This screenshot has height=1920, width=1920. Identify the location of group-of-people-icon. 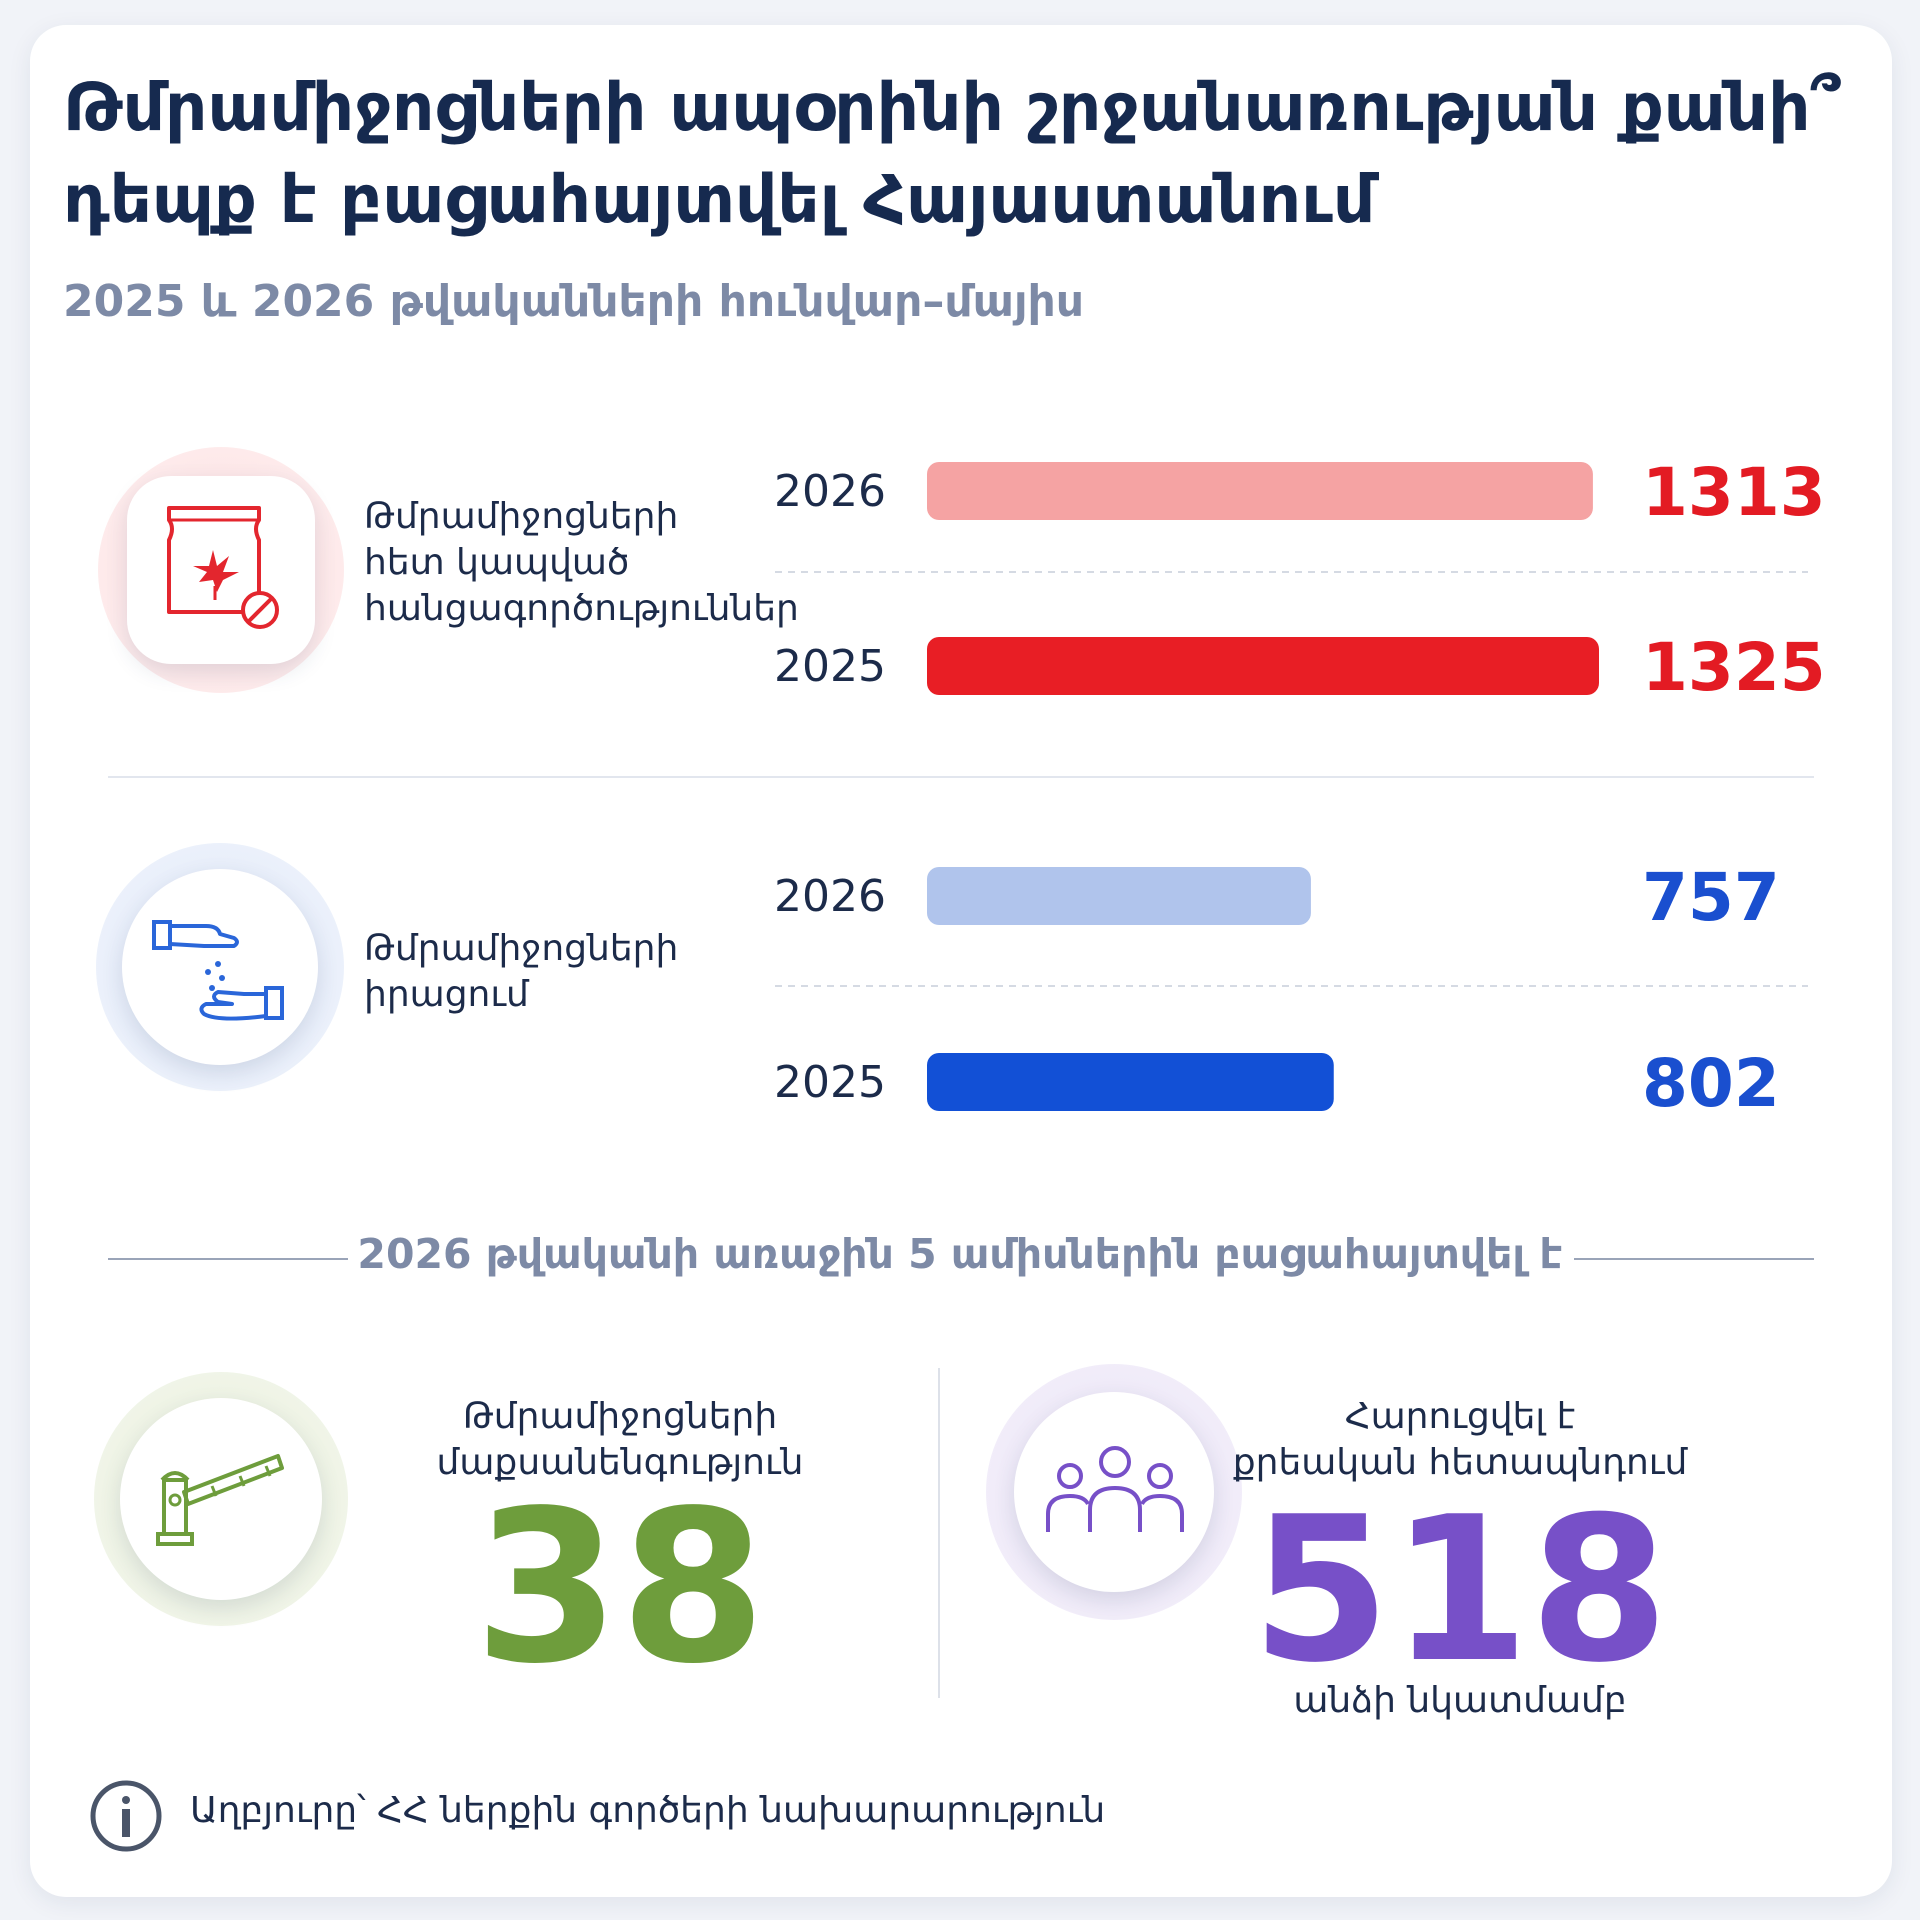
(1115, 1489).